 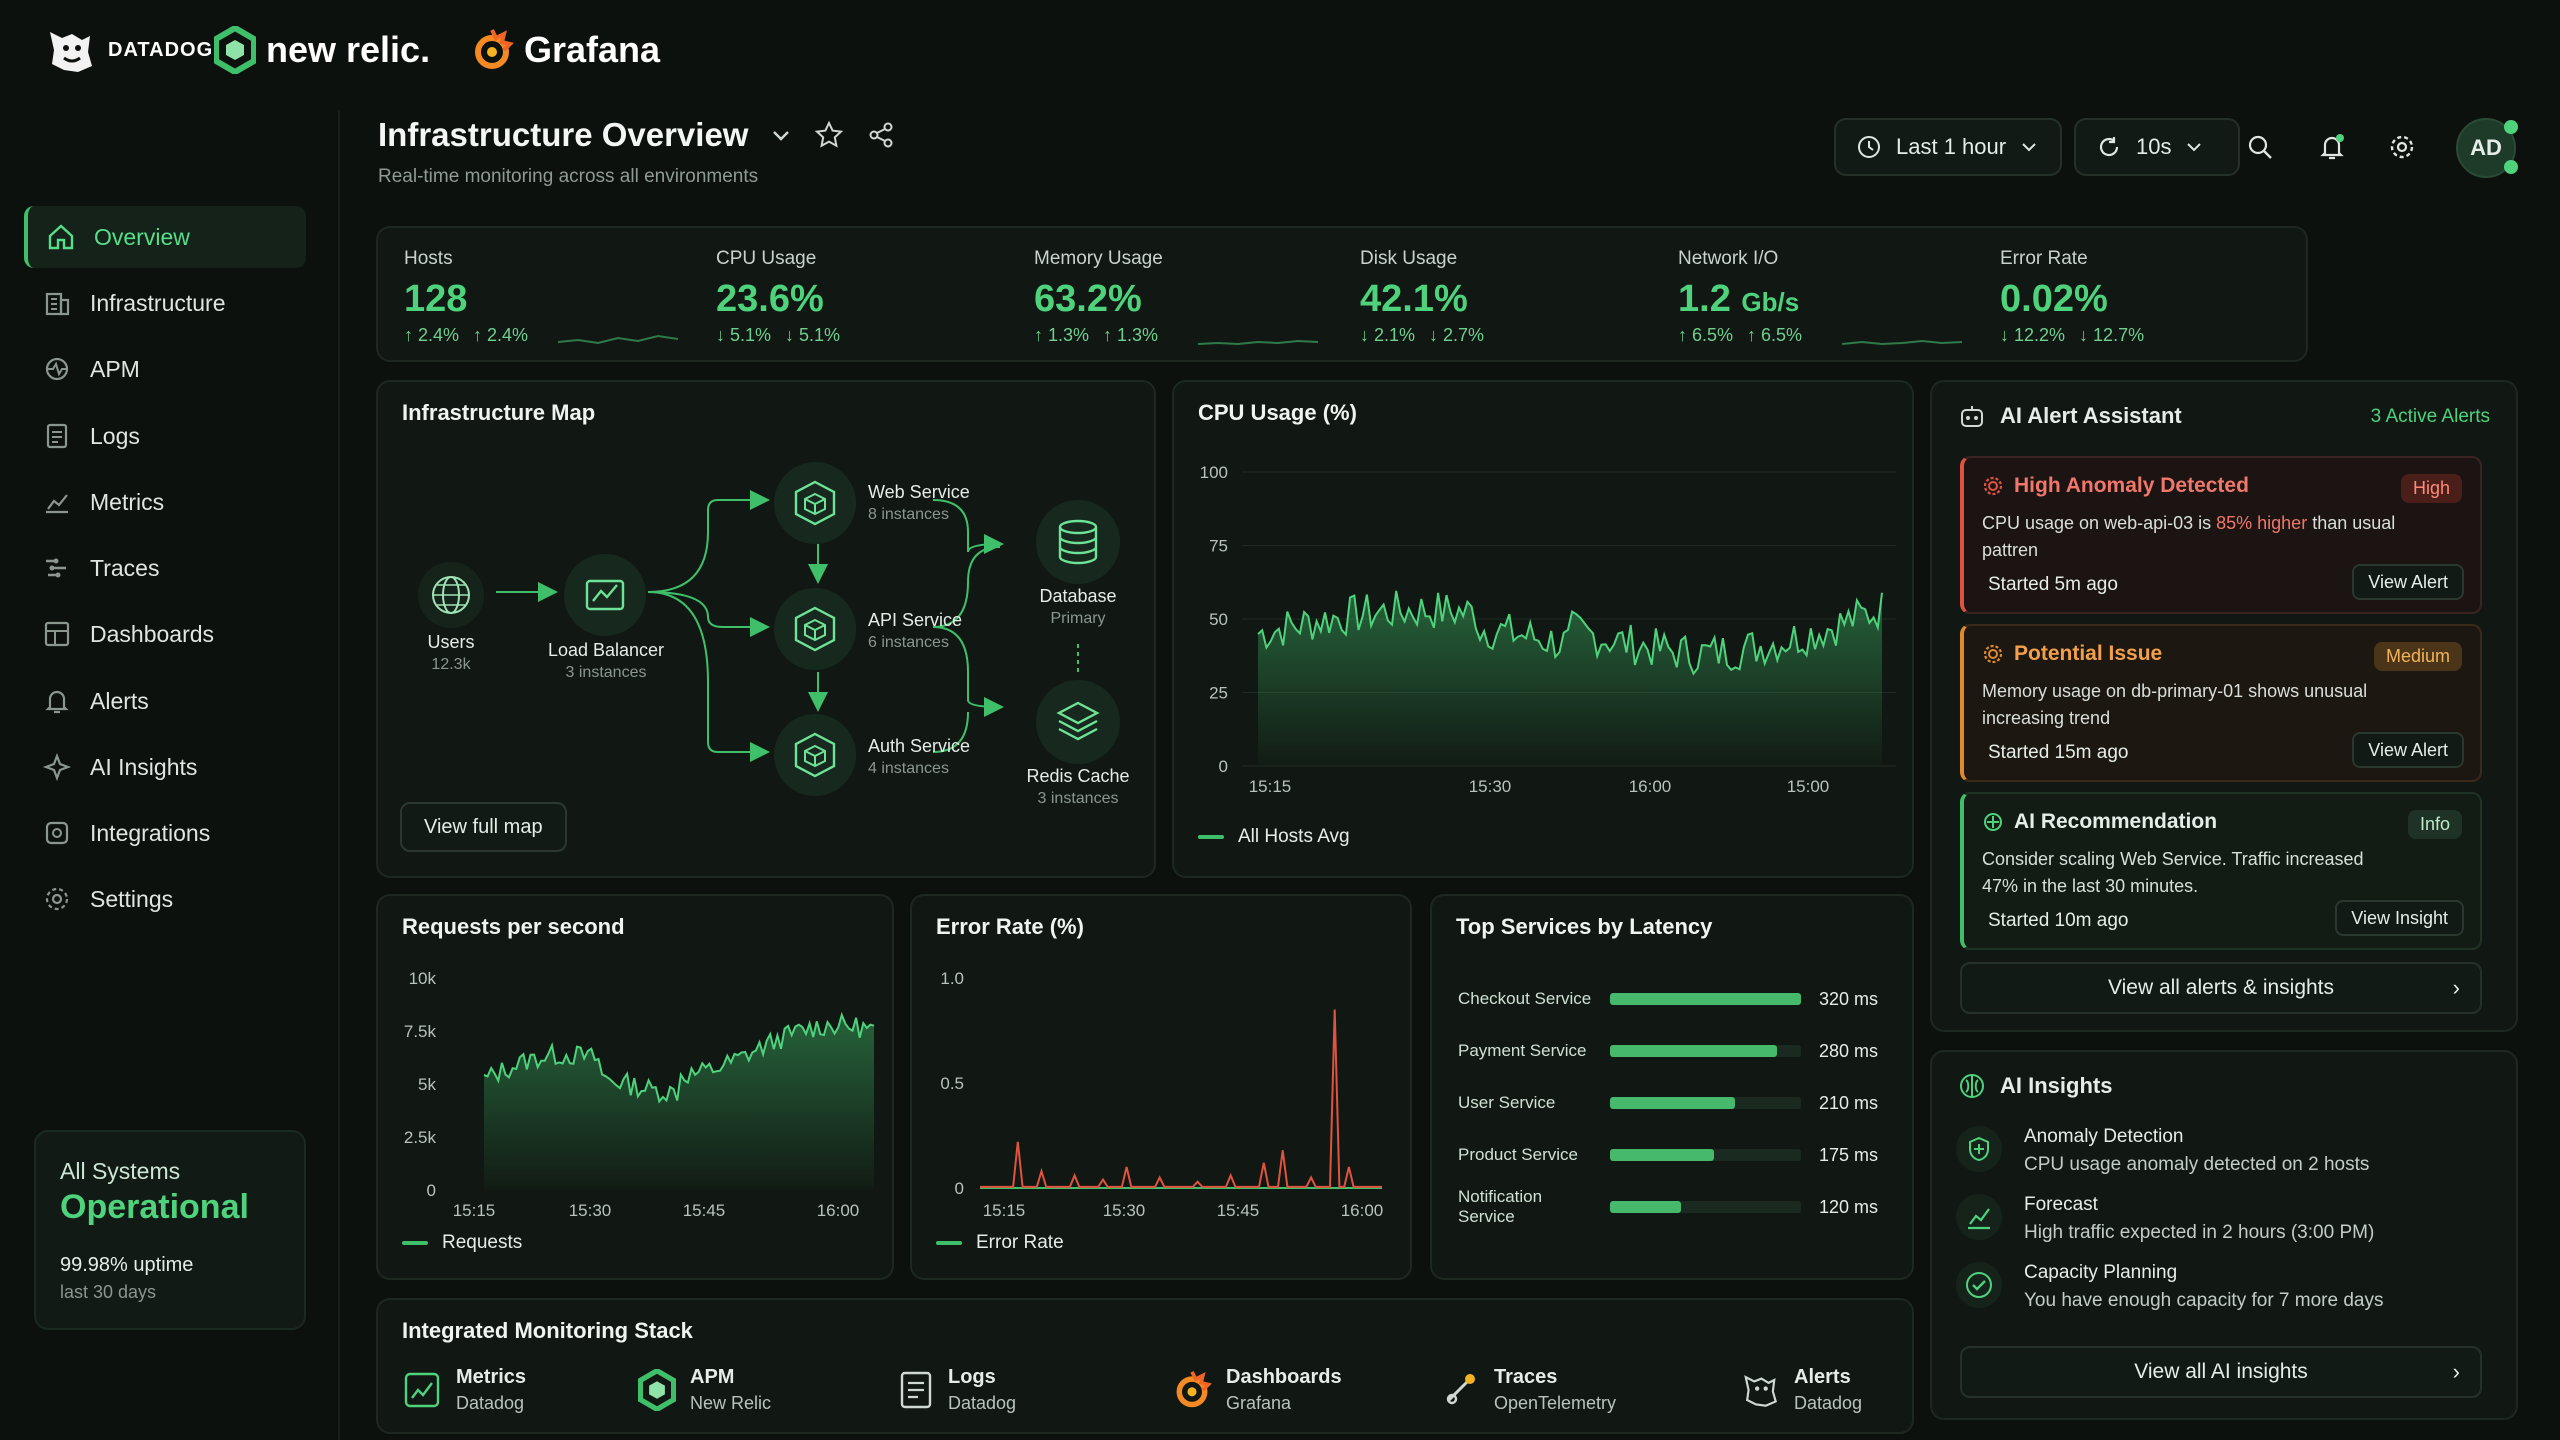 I want to click on api-service-node, so click(x=815, y=629).